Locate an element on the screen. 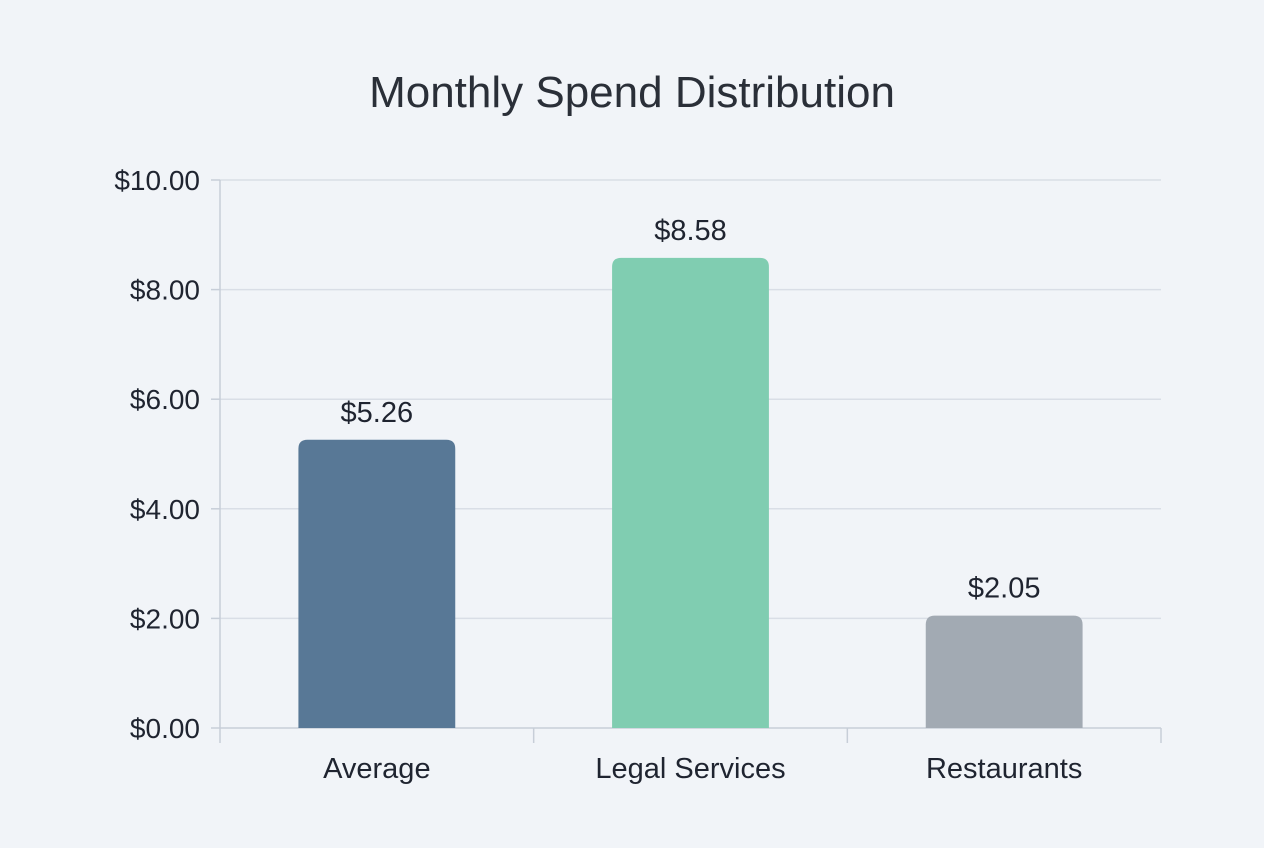 This screenshot has width=1264, height=848. y-tick-label: $0.00 is located at coordinates (165, 728).